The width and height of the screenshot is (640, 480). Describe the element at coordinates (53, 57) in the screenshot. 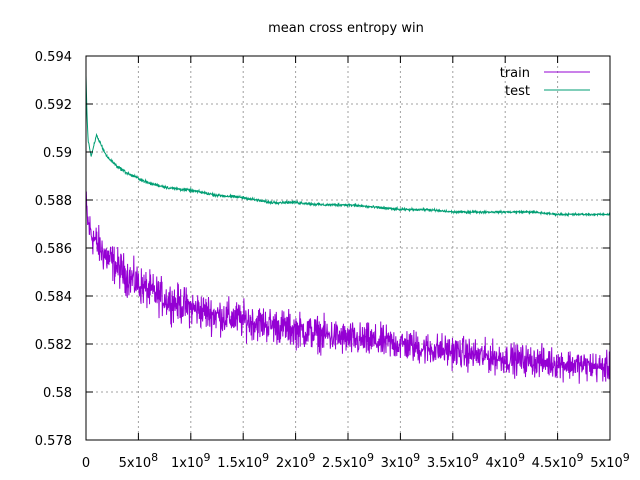

I see `y-tick-label: 0.594` at that location.